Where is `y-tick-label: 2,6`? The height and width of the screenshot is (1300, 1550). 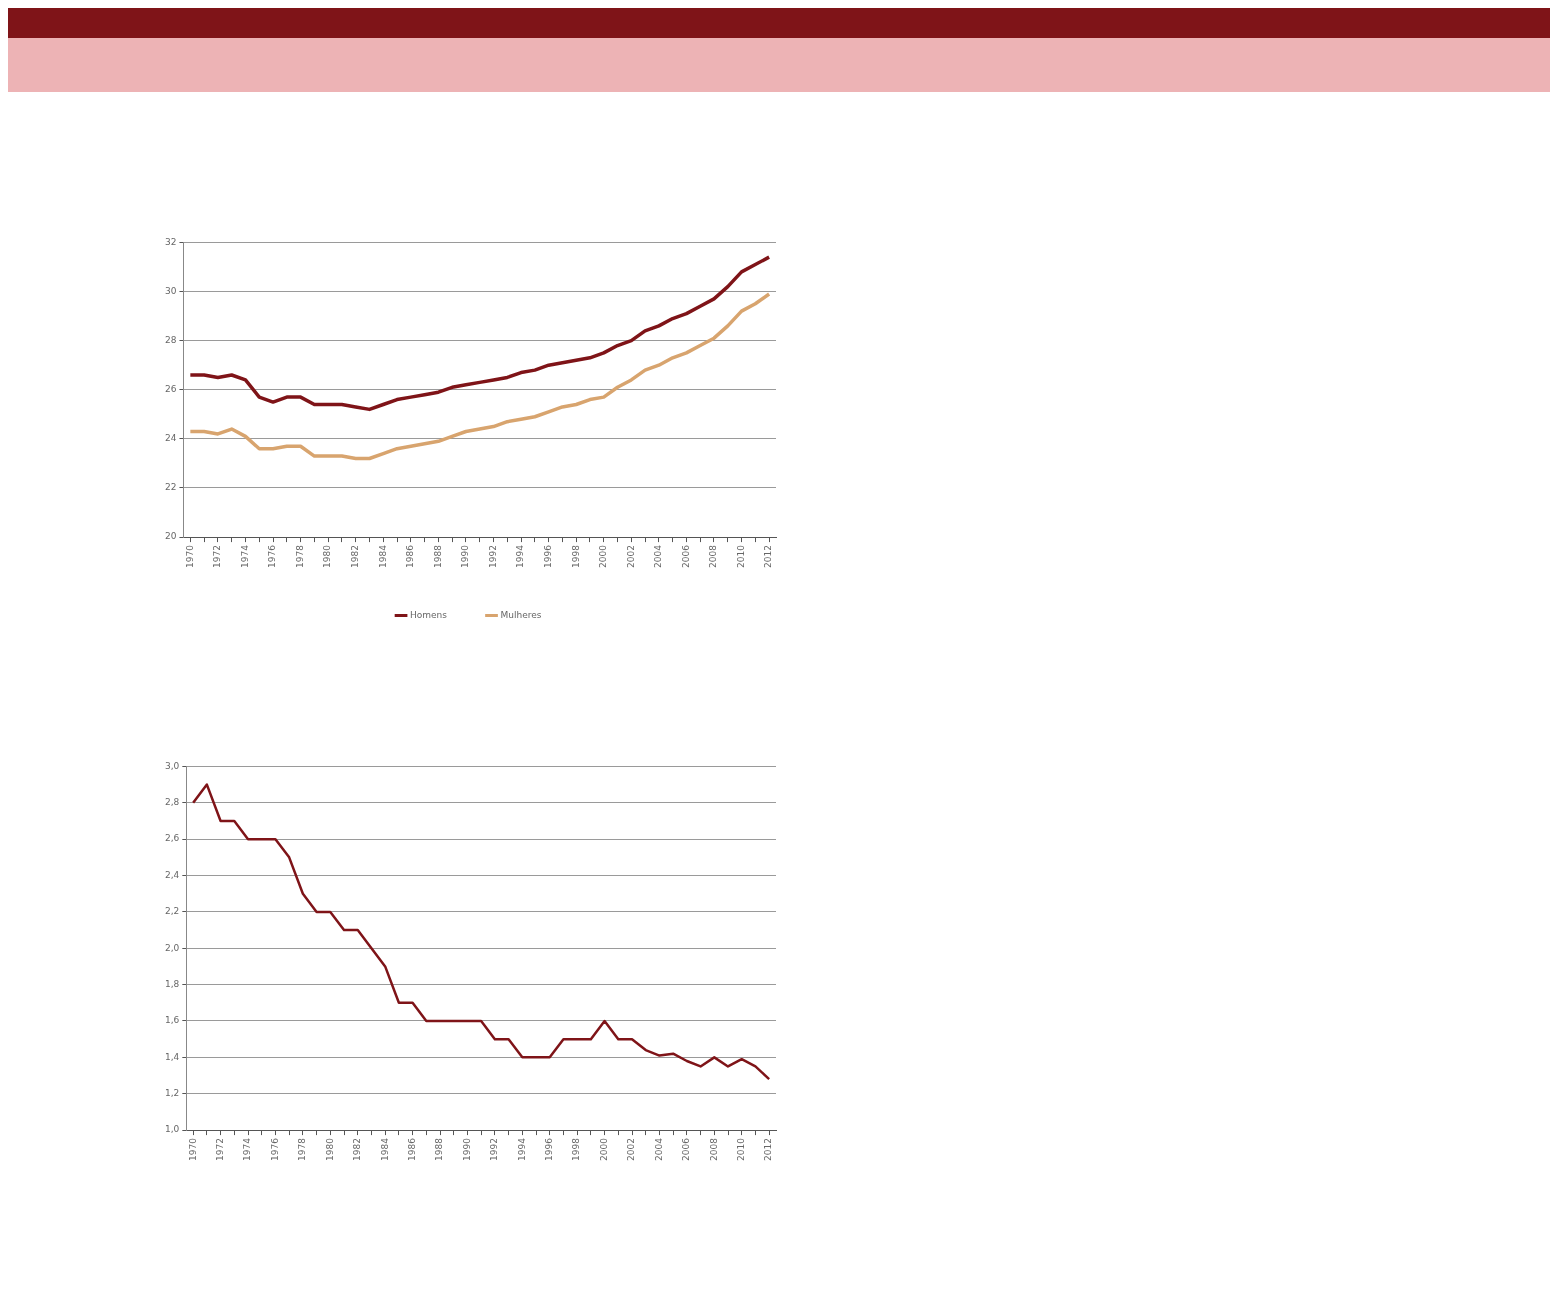
y-tick-label: 2,6 is located at coordinates (172, 838).